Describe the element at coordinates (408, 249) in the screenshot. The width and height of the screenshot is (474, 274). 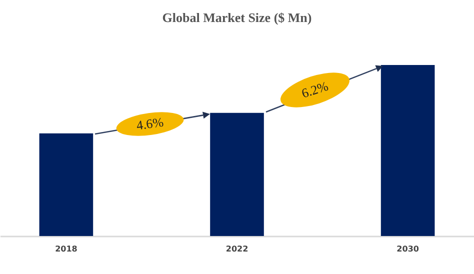
I see `x-tick-label: 2030` at that location.